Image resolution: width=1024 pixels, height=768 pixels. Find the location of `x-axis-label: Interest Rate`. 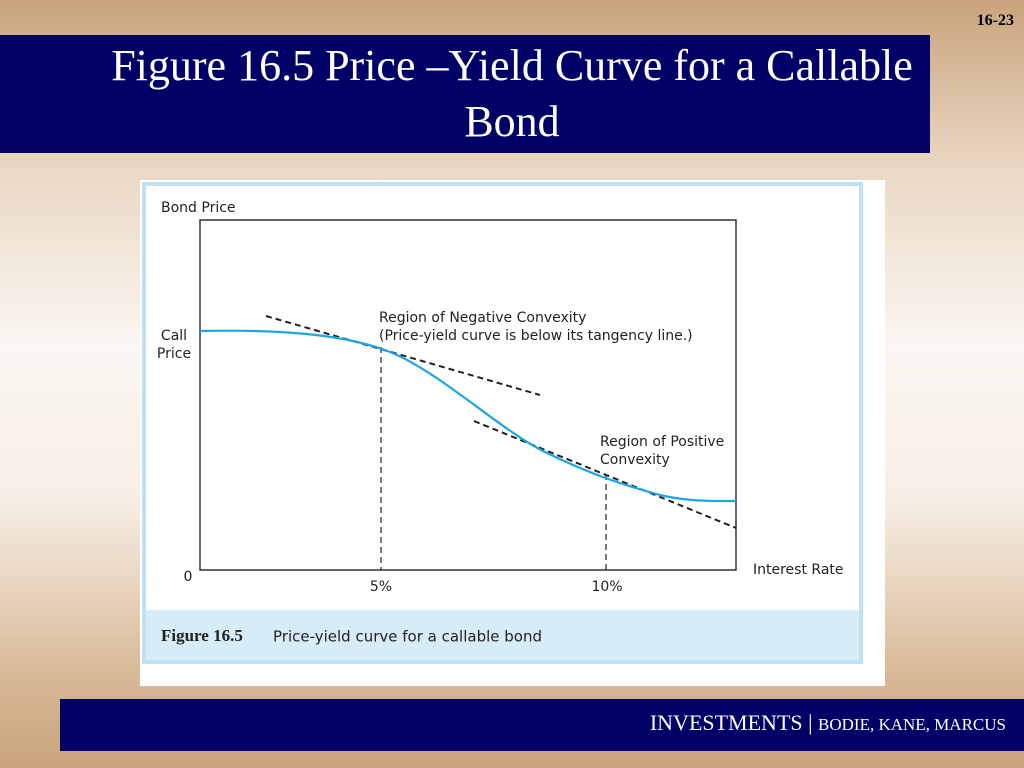

x-axis-label: Interest Rate is located at coordinates (798, 570).